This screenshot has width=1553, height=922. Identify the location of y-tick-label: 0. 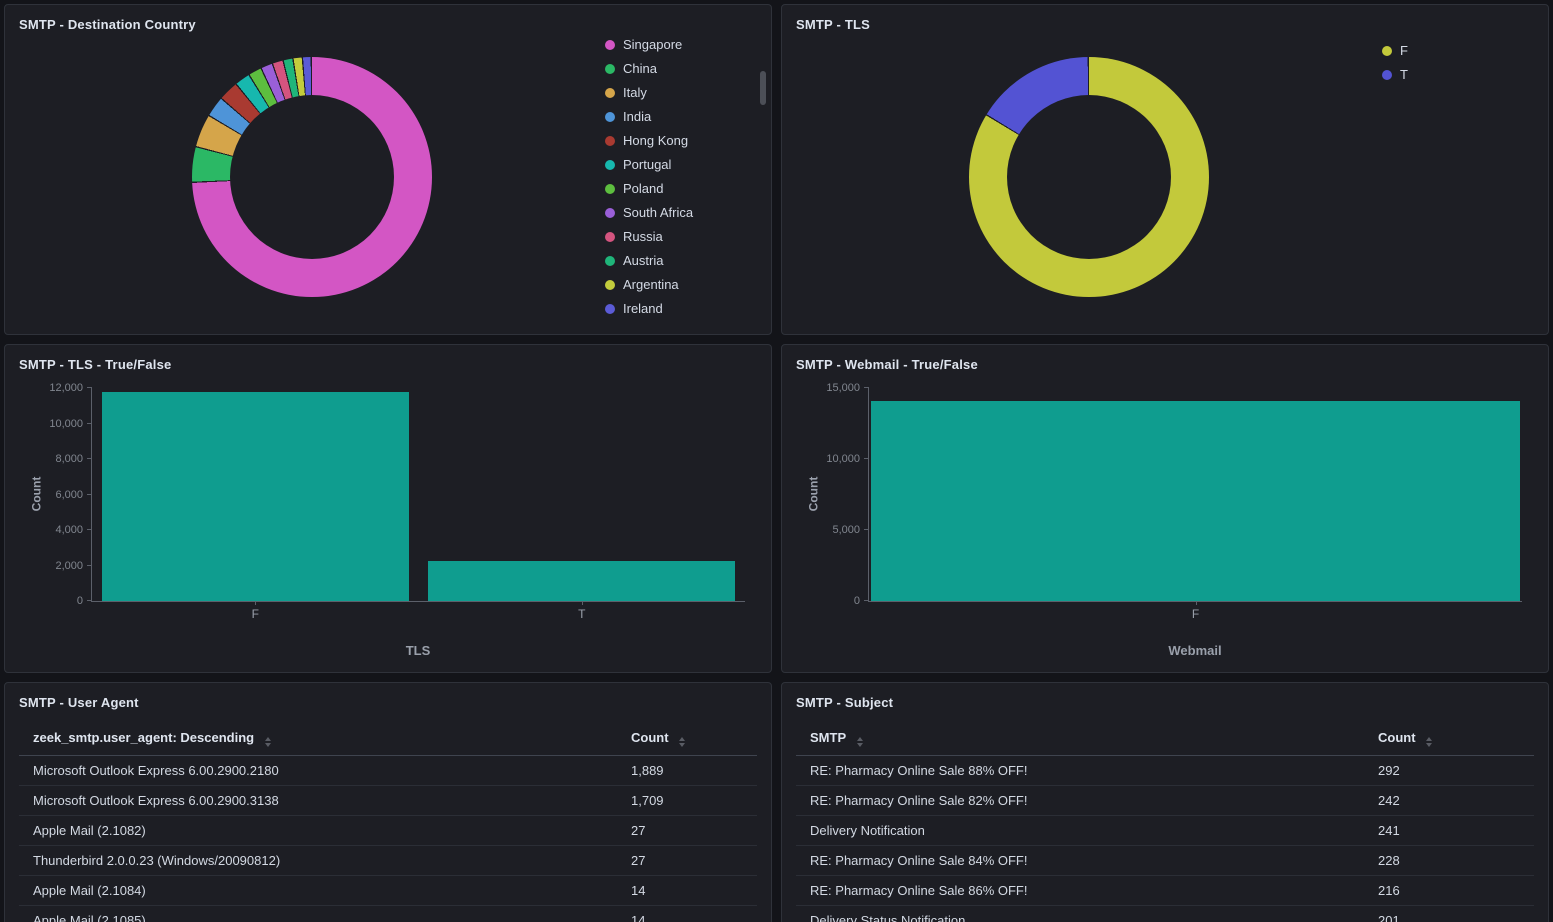
(856, 601).